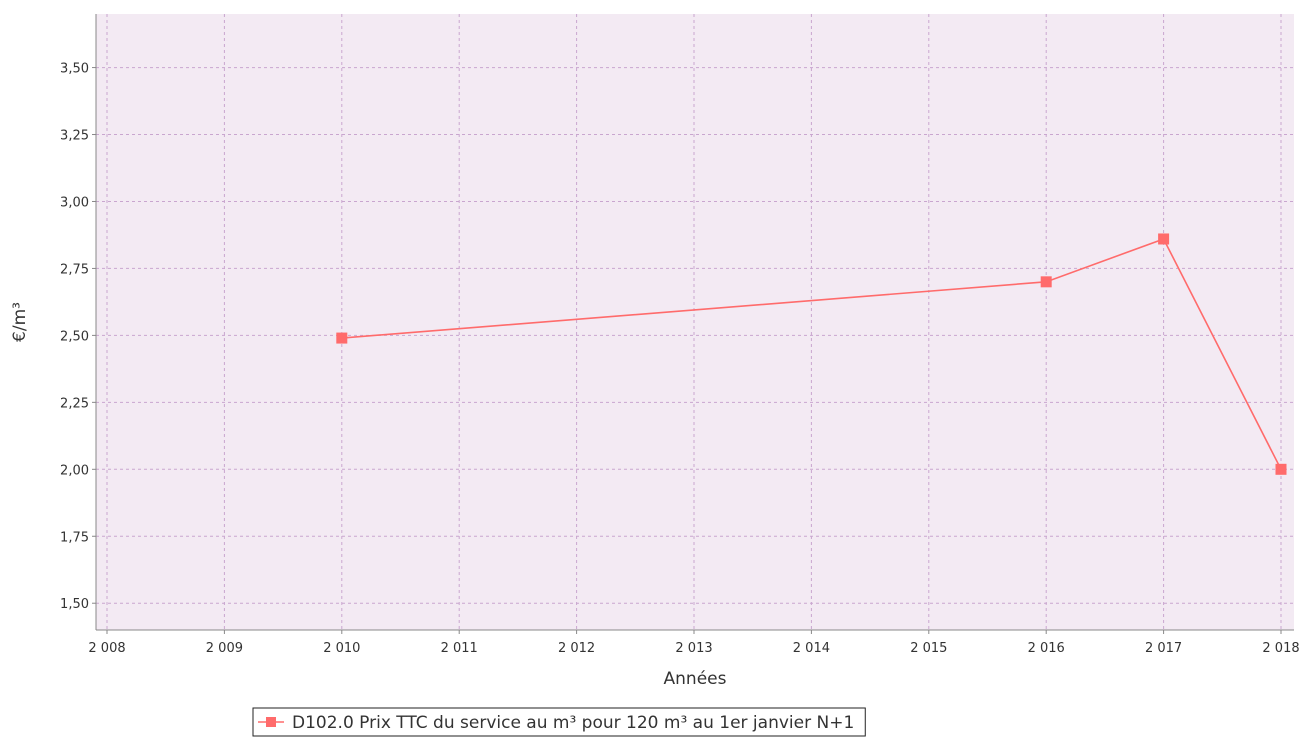 The height and width of the screenshot is (744, 1309). I want to click on x-tick-label: 2 013, so click(693, 648).